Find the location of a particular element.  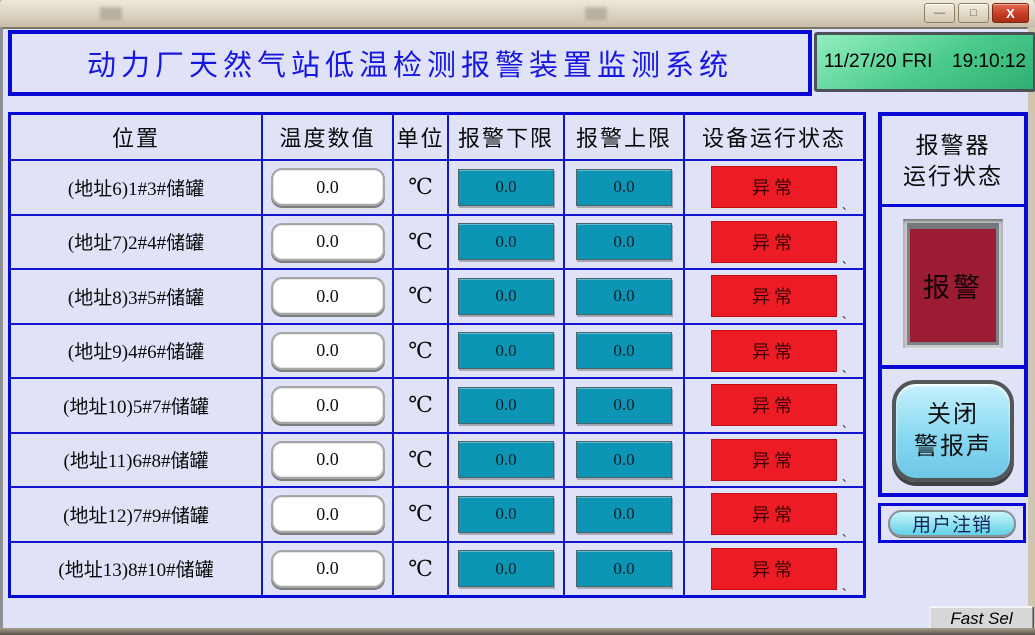

column-header-location: 位置 is located at coordinates (137, 137).